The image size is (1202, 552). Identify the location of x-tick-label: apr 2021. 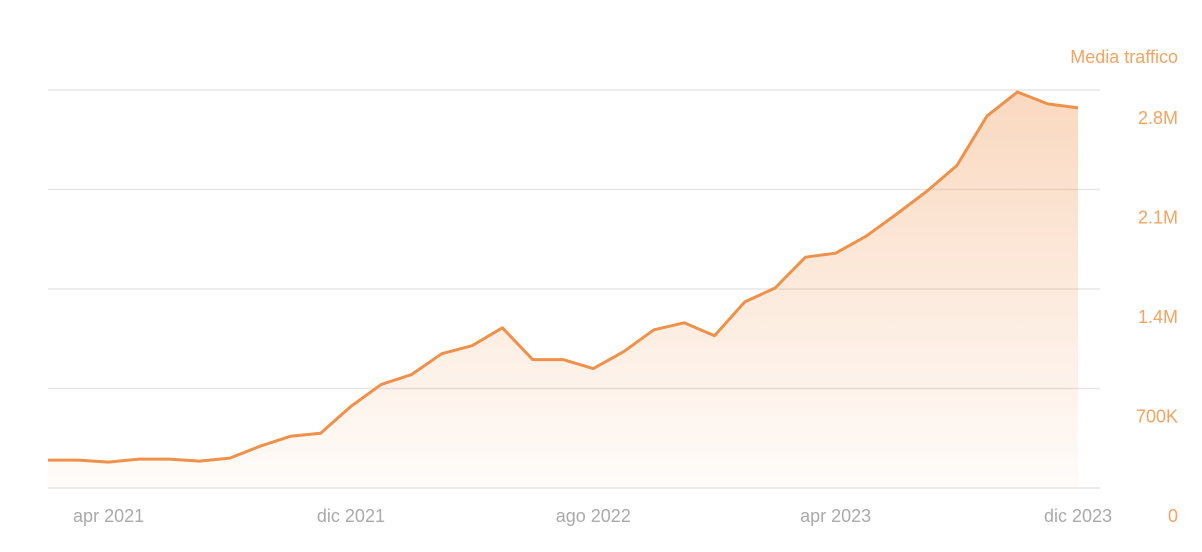
(108, 516).